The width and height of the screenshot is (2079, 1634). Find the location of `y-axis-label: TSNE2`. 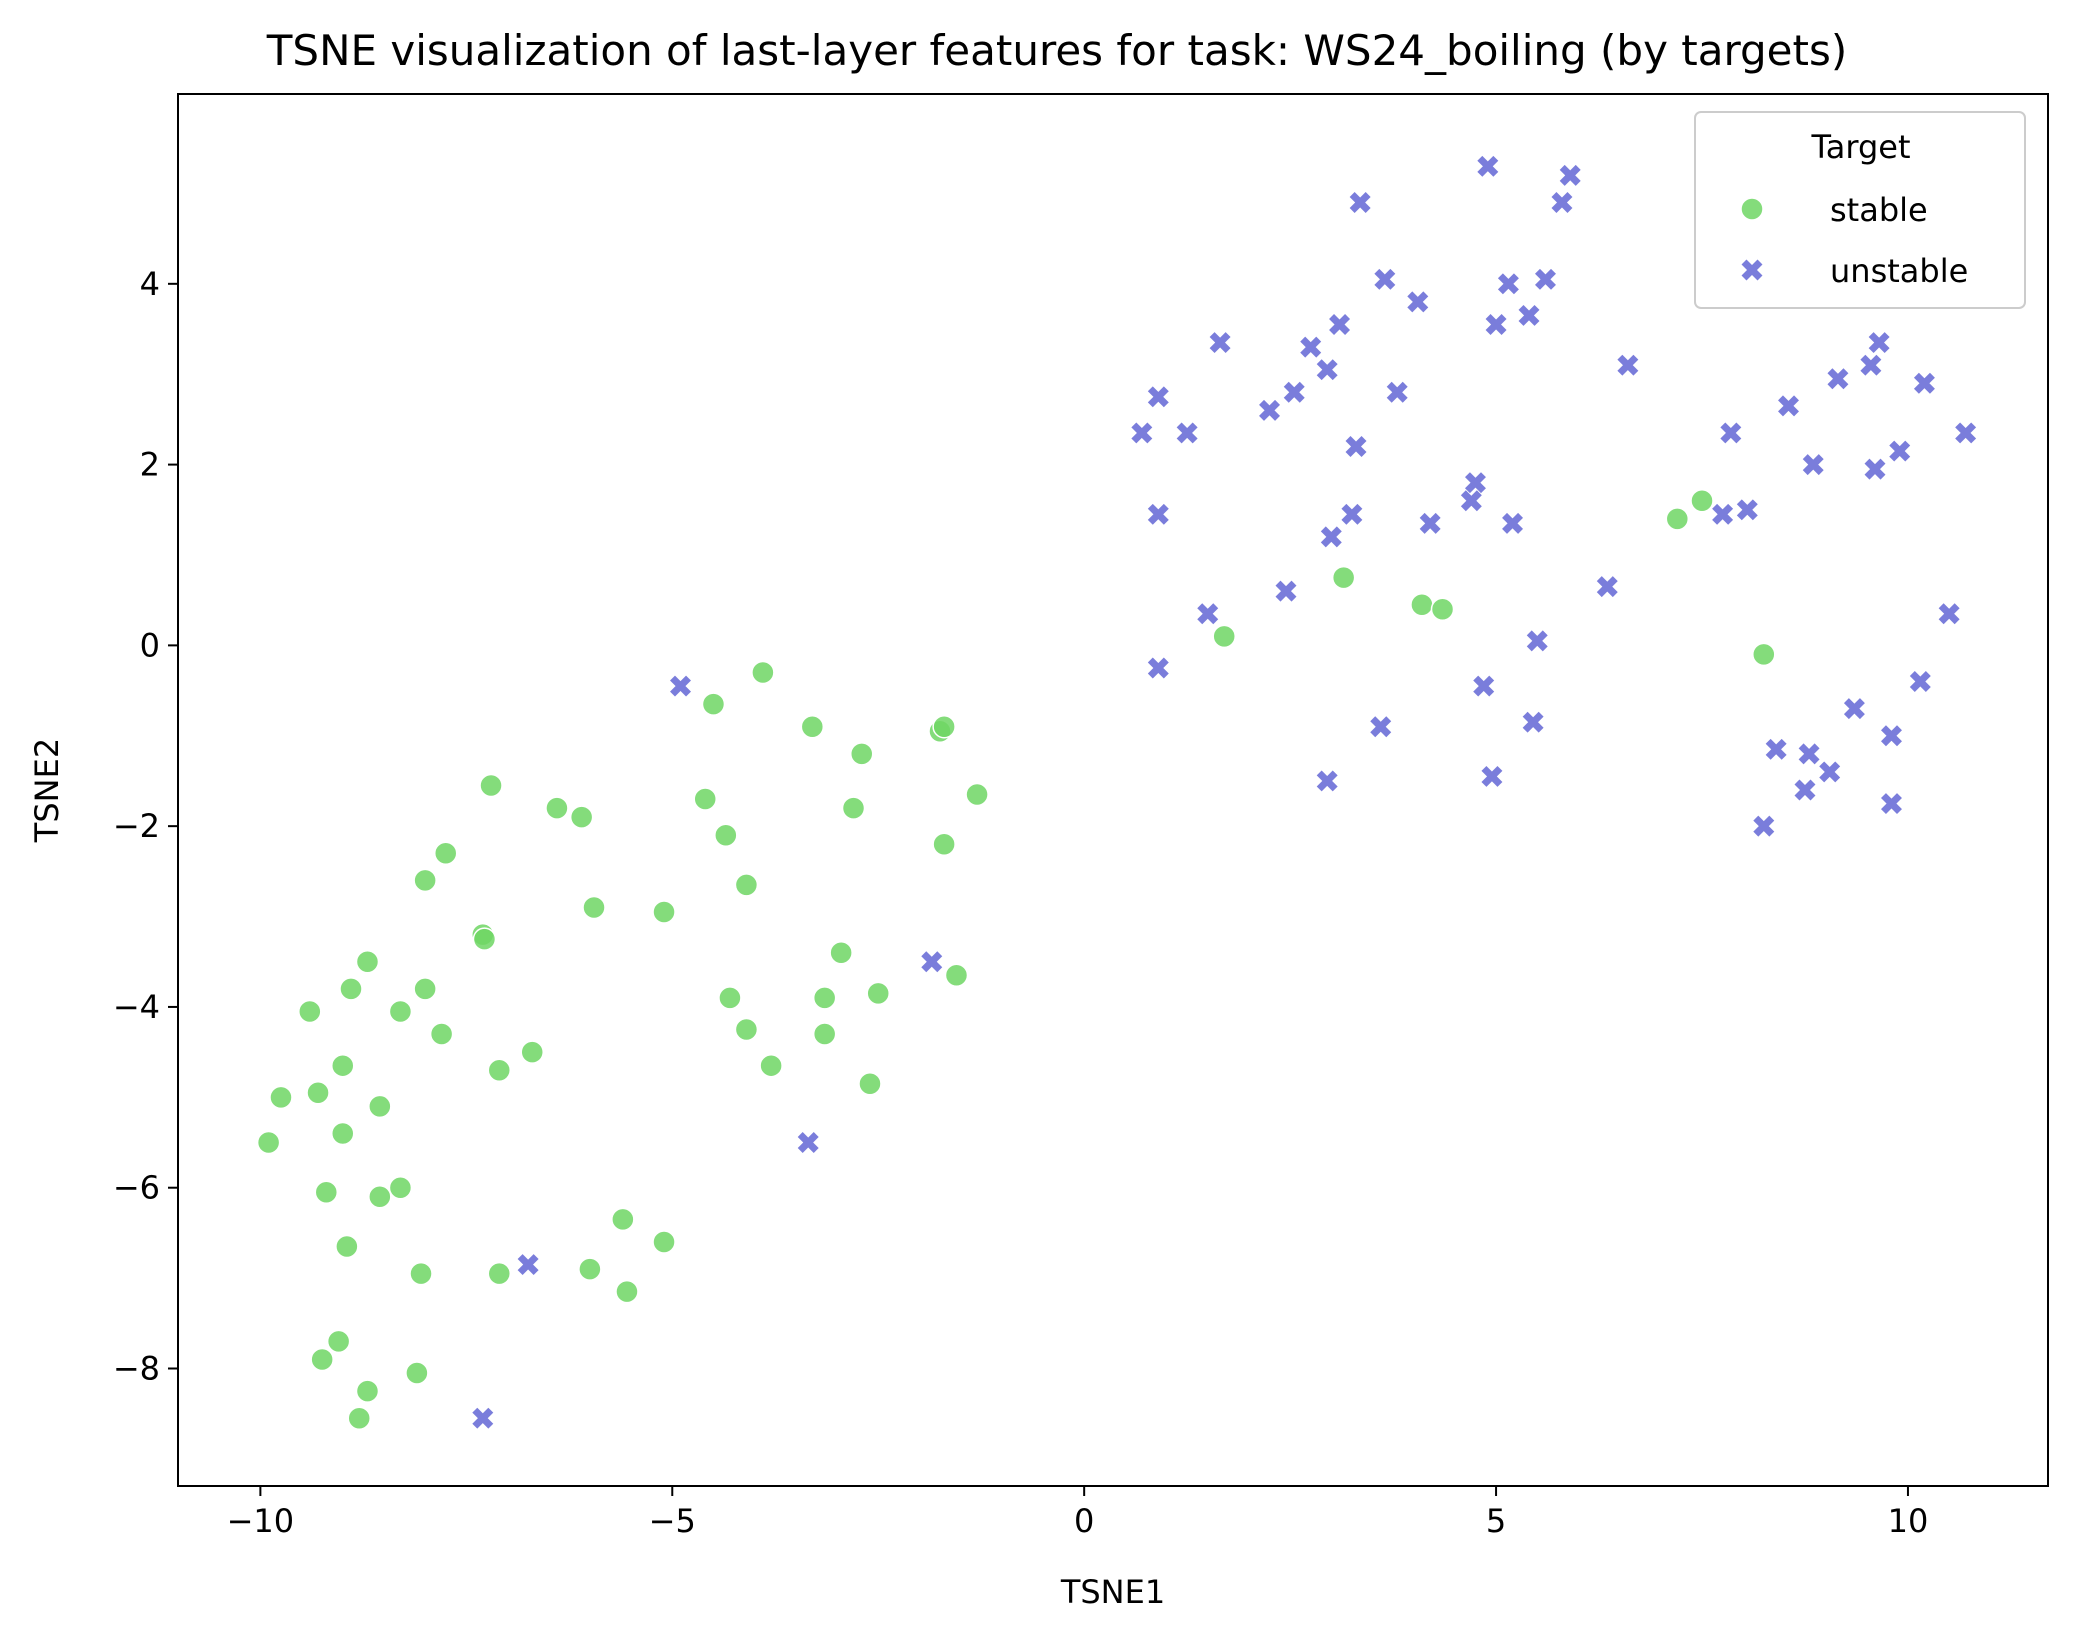

y-axis-label: TSNE2 is located at coordinates (47, 790).